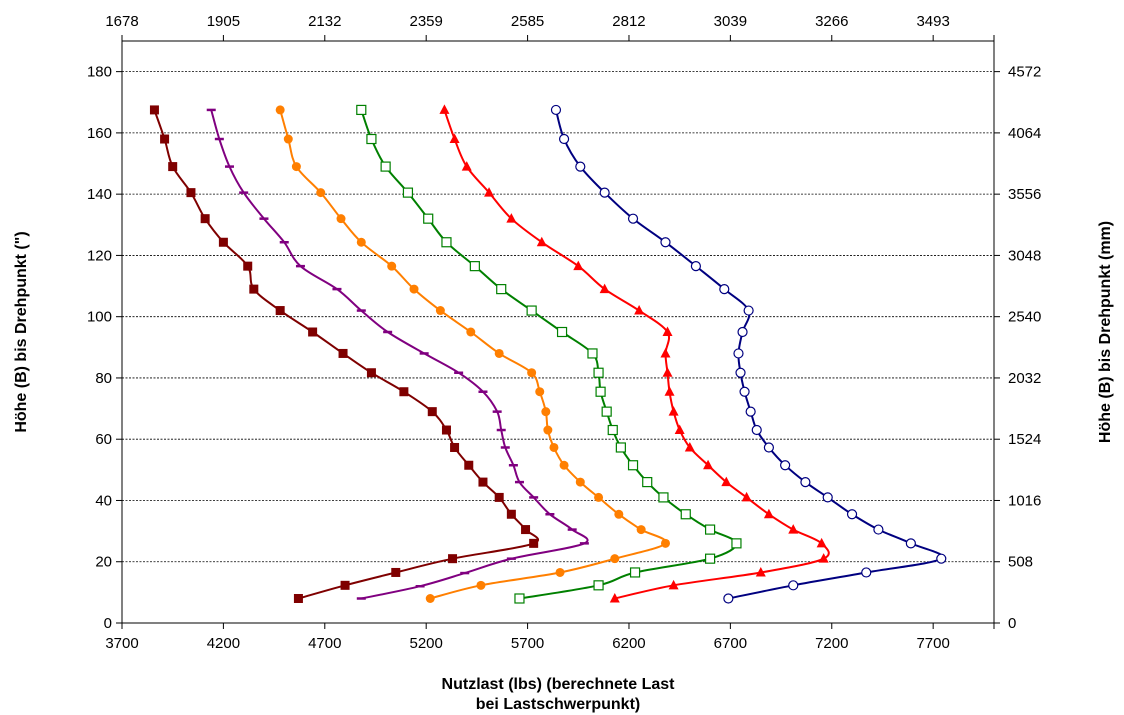 Image resolution: width=1124 pixels, height=715 pixels. What do you see at coordinates (831, 21) in the screenshot?
I see `x2-tick-label: 3266` at bounding box center [831, 21].